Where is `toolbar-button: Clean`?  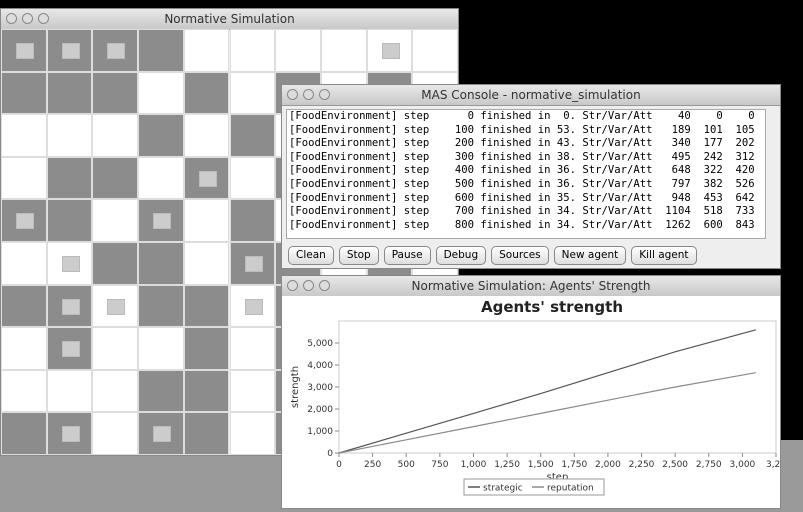 toolbar-button: Clean is located at coordinates (311, 255).